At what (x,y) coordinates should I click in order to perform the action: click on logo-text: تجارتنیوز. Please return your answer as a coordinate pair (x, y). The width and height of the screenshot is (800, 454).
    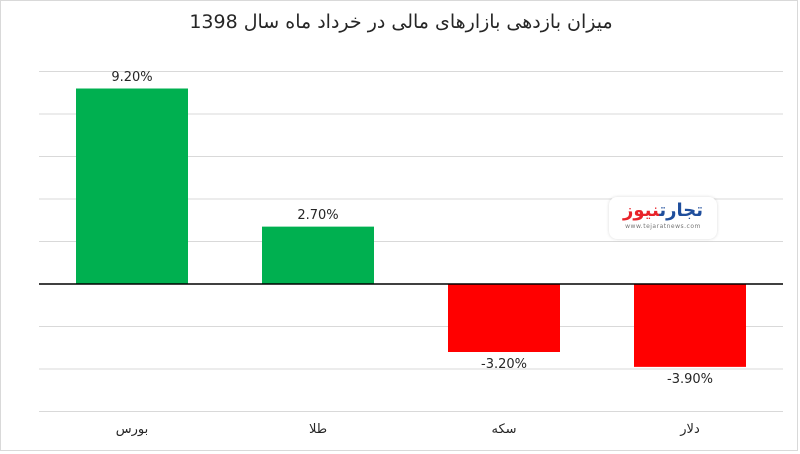
    Looking at the image, I should click on (663, 211).